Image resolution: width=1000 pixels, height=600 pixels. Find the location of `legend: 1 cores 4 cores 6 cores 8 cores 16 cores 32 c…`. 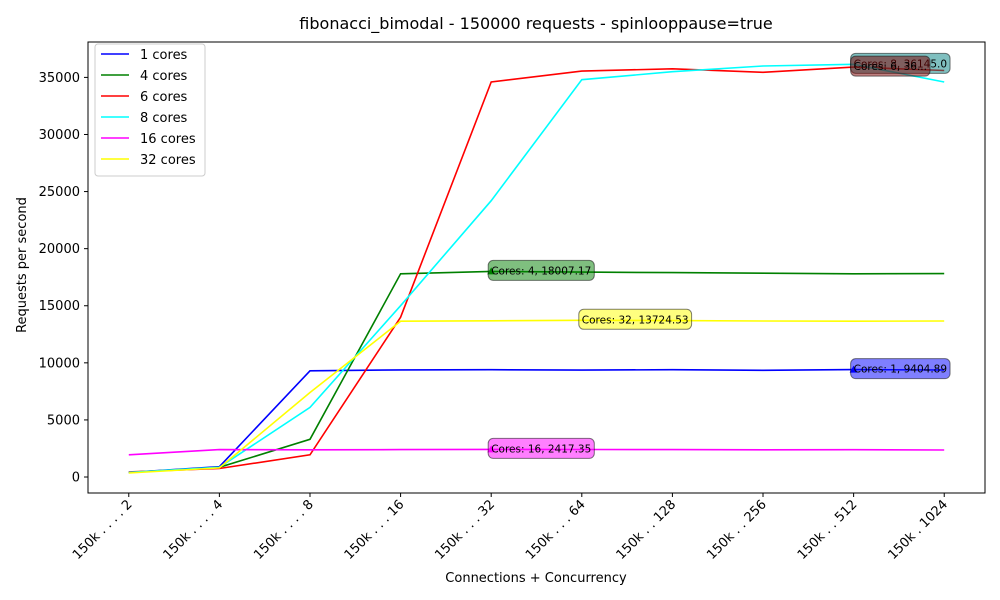

legend: 1 cores 4 cores 6 cores 8 cores 16 cores 32 c… is located at coordinates (150, 110).